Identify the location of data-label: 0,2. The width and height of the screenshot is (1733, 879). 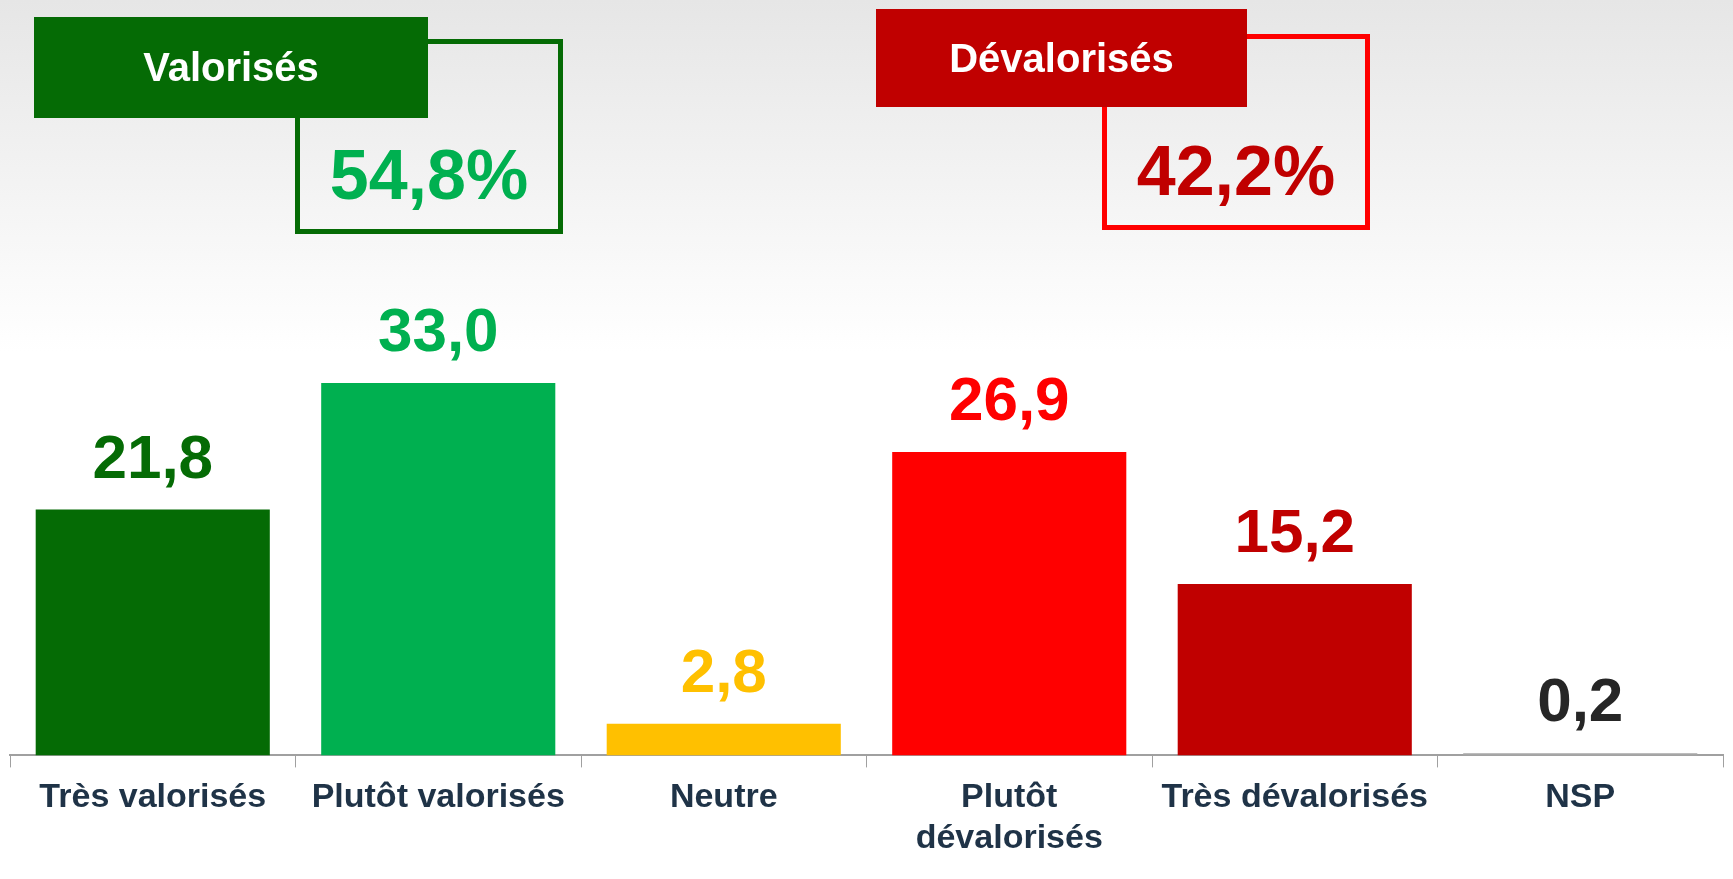
(1580, 700).